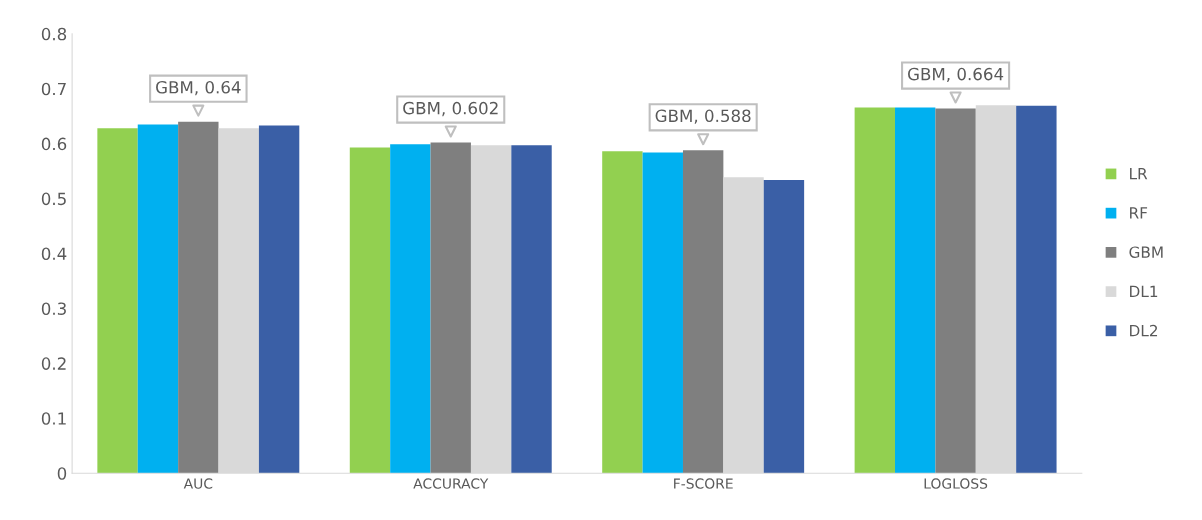 The image size is (1202, 520). What do you see at coordinates (450, 109) in the screenshot?
I see `data-label: GBM, 0.602` at bounding box center [450, 109].